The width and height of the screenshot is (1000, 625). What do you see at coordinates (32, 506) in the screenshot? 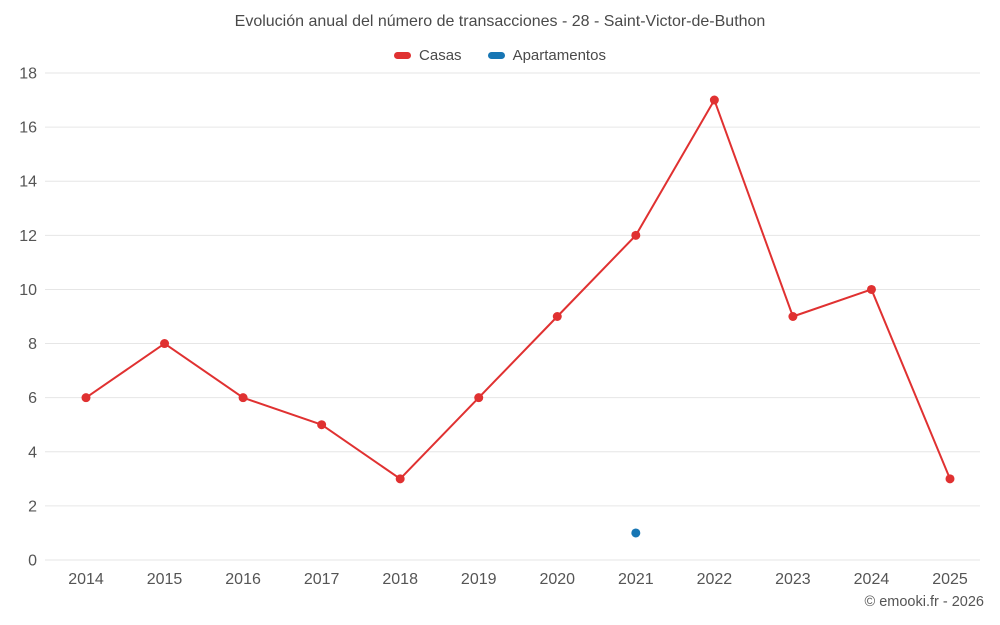
I see `y-axis-tick-label: 2` at bounding box center [32, 506].